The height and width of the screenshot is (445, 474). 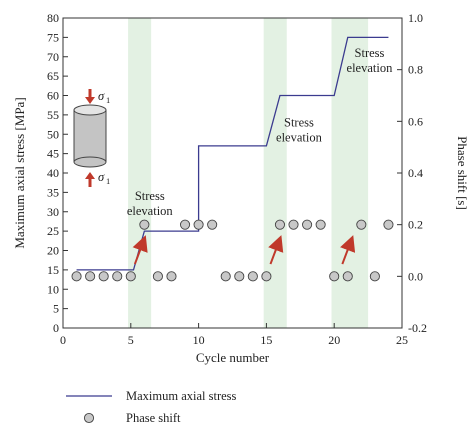 What do you see at coordinates (150, 211) in the screenshot?
I see `stress-elevation-1-line2: elevation` at bounding box center [150, 211].